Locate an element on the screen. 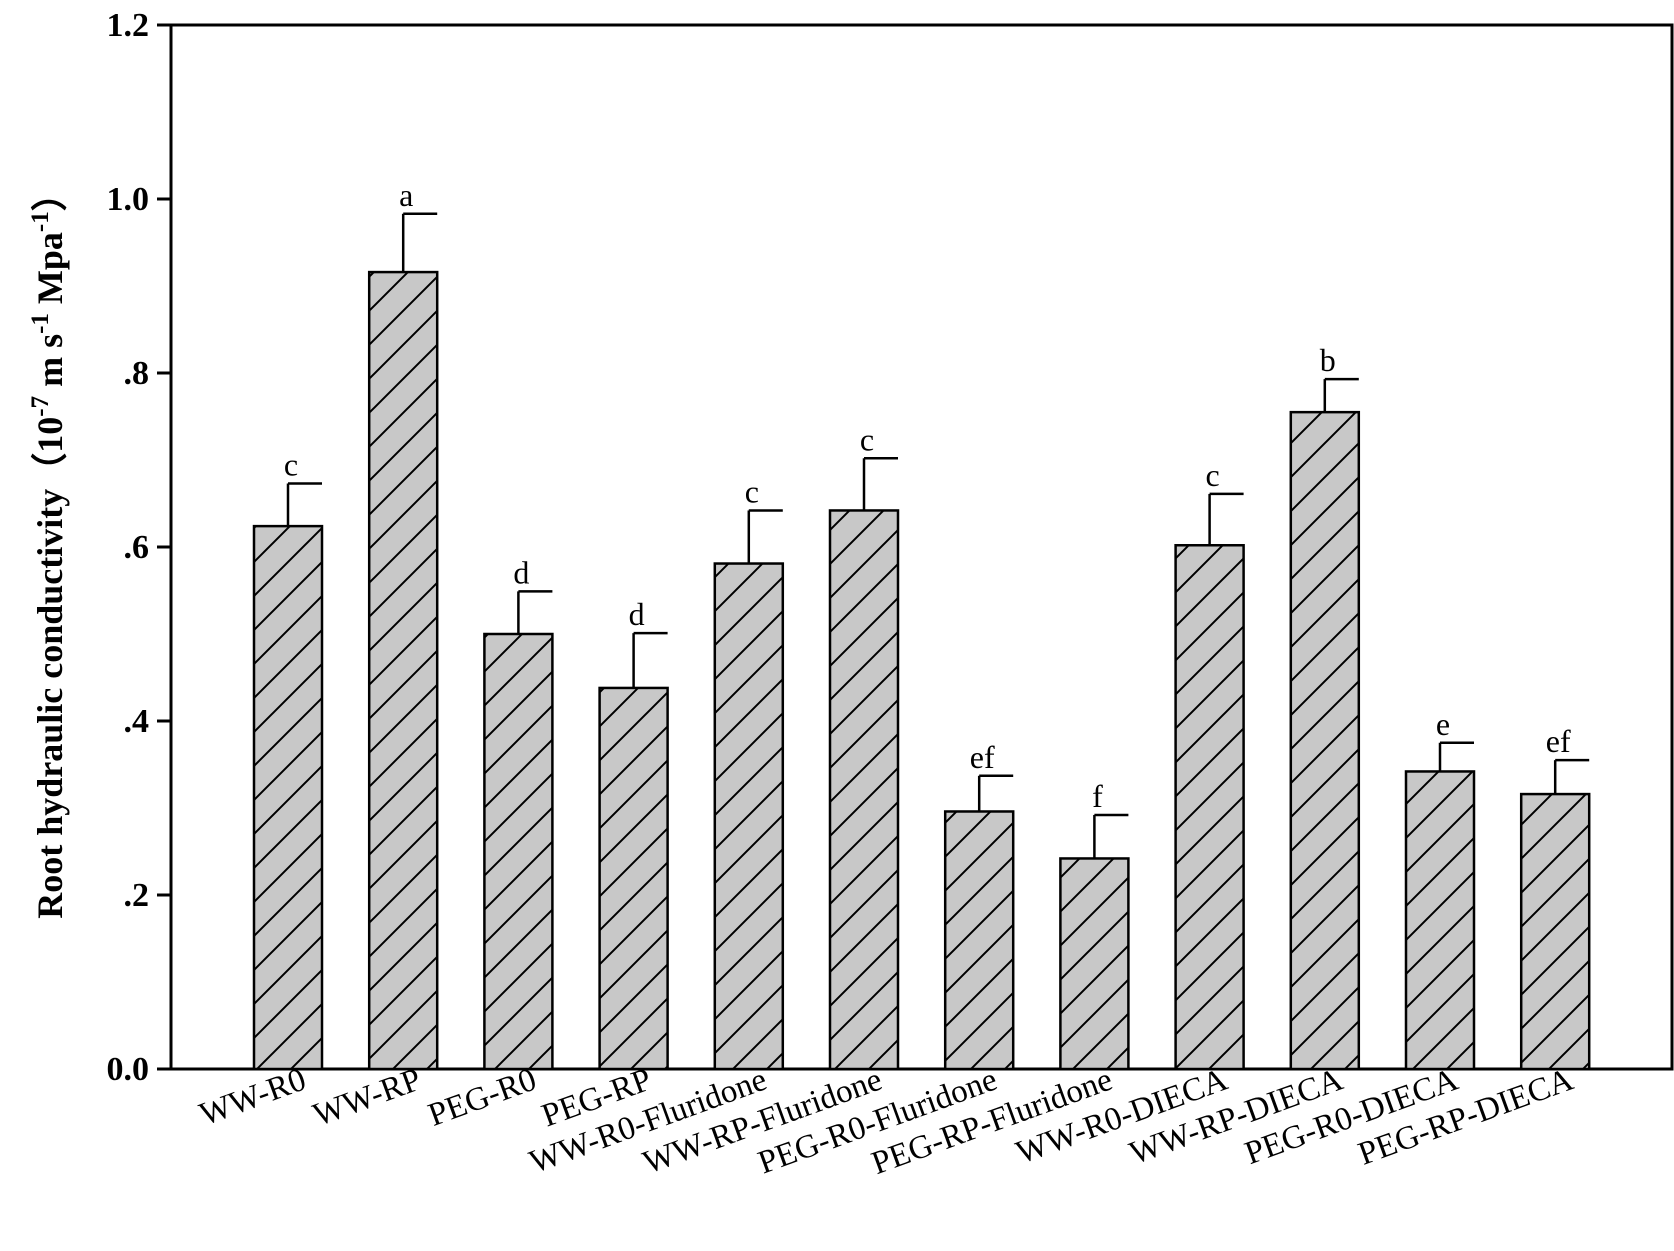  y-tick-label: 1.2 is located at coordinates (128, 25).